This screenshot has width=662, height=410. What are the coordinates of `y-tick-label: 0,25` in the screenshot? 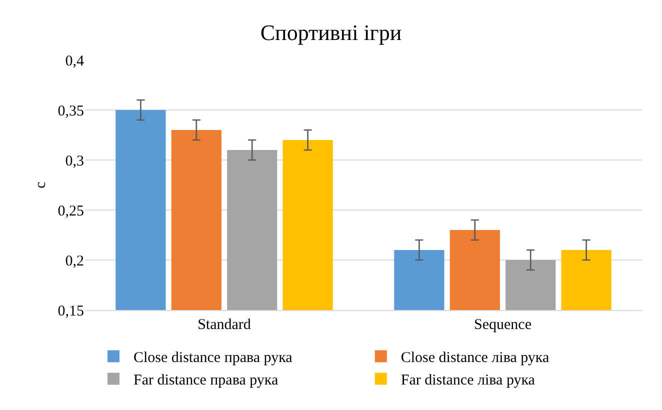 It's located at (71, 211).